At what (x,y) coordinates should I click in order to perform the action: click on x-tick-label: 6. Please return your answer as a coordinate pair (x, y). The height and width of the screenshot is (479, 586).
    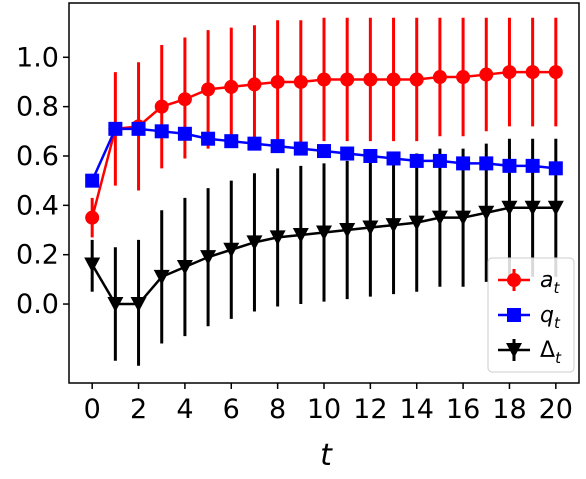
    Looking at the image, I should click on (231, 409).